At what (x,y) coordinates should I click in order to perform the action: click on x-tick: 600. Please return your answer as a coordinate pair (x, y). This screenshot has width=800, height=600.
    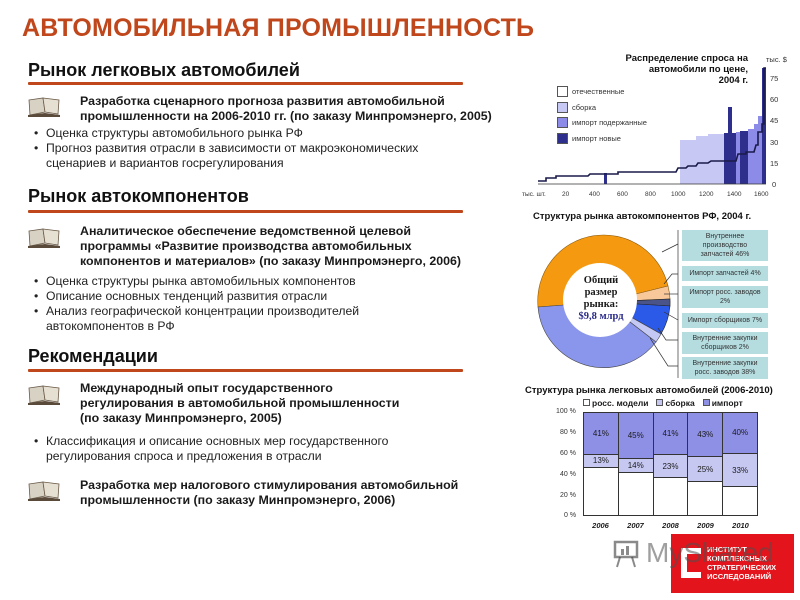
    Looking at the image, I should click on (622, 194).